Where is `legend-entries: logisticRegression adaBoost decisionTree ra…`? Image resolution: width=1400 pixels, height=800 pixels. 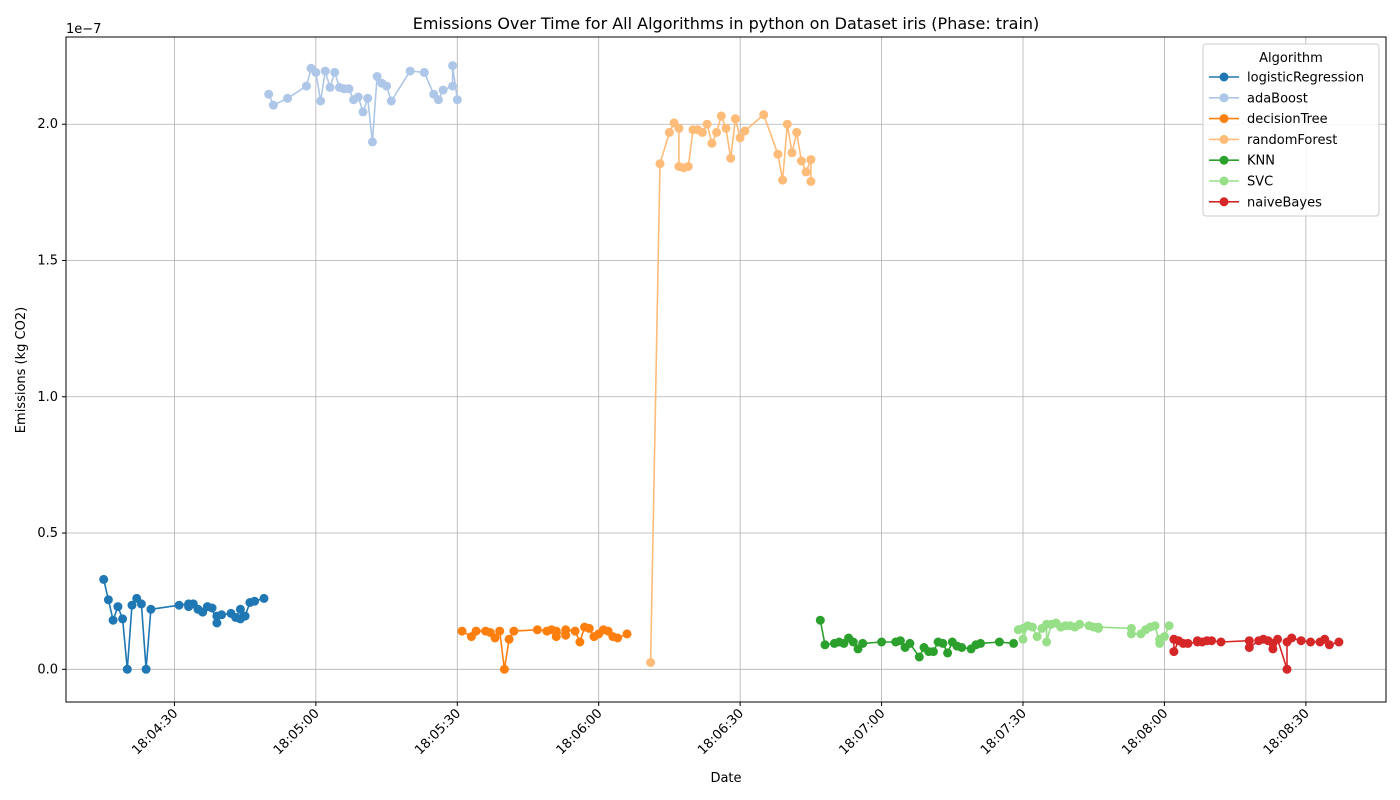 legend-entries: logisticRegression adaBoost decisionTree ra… is located at coordinates (1286, 140).